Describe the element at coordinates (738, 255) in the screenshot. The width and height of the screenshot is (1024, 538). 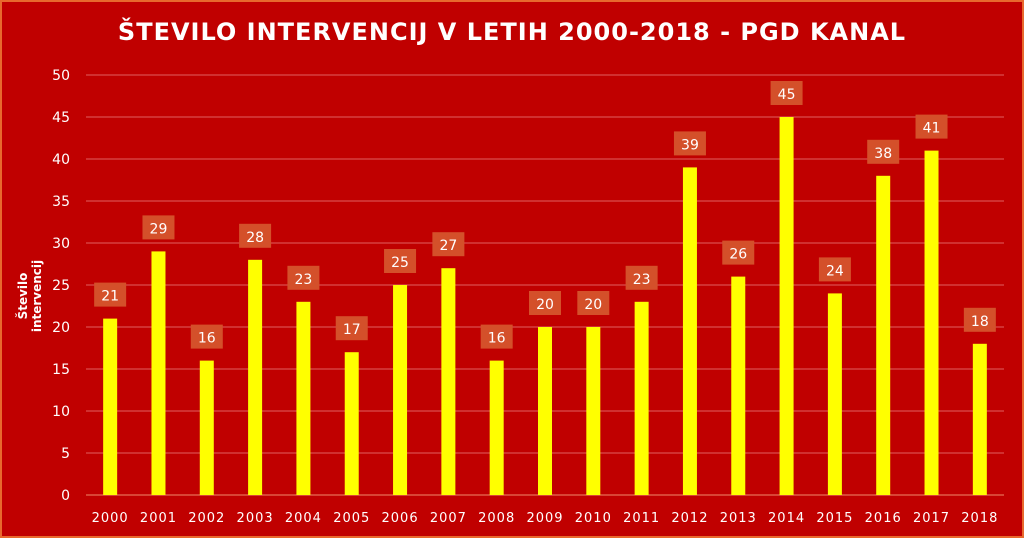
I see `data-label: 26` at that location.